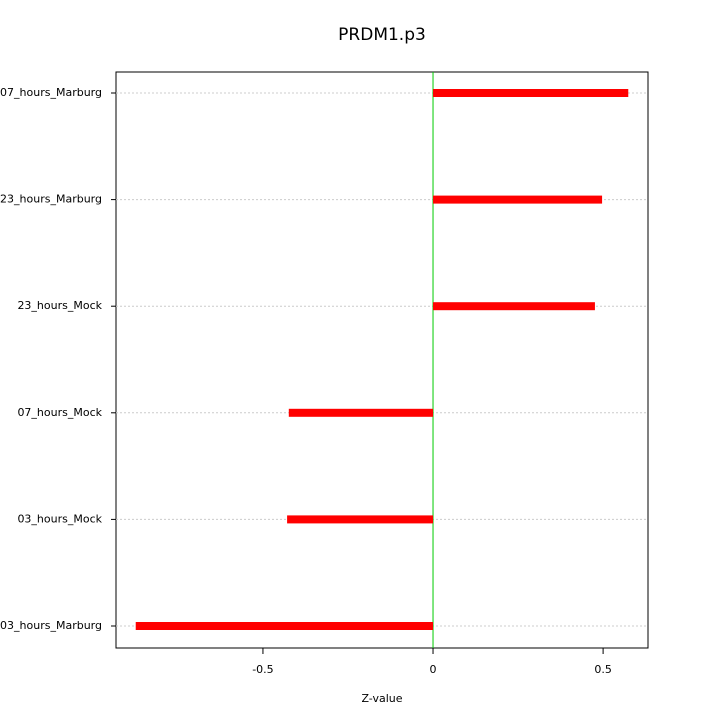 Image resolution: width=720 pixels, height=720 pixels. What do you see at coordinates (433, 669) in the screenshot?
I see `x-tick-label: 0` at bounding box center [433, 669].